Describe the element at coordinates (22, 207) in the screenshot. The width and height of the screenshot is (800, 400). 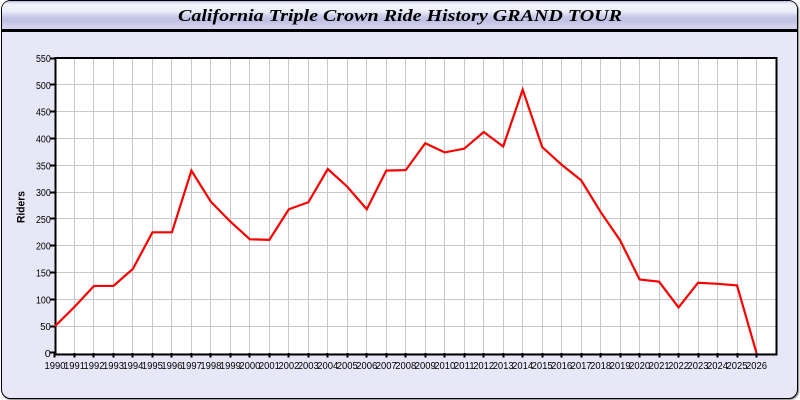
I see `svg-text: Riders` at that location.